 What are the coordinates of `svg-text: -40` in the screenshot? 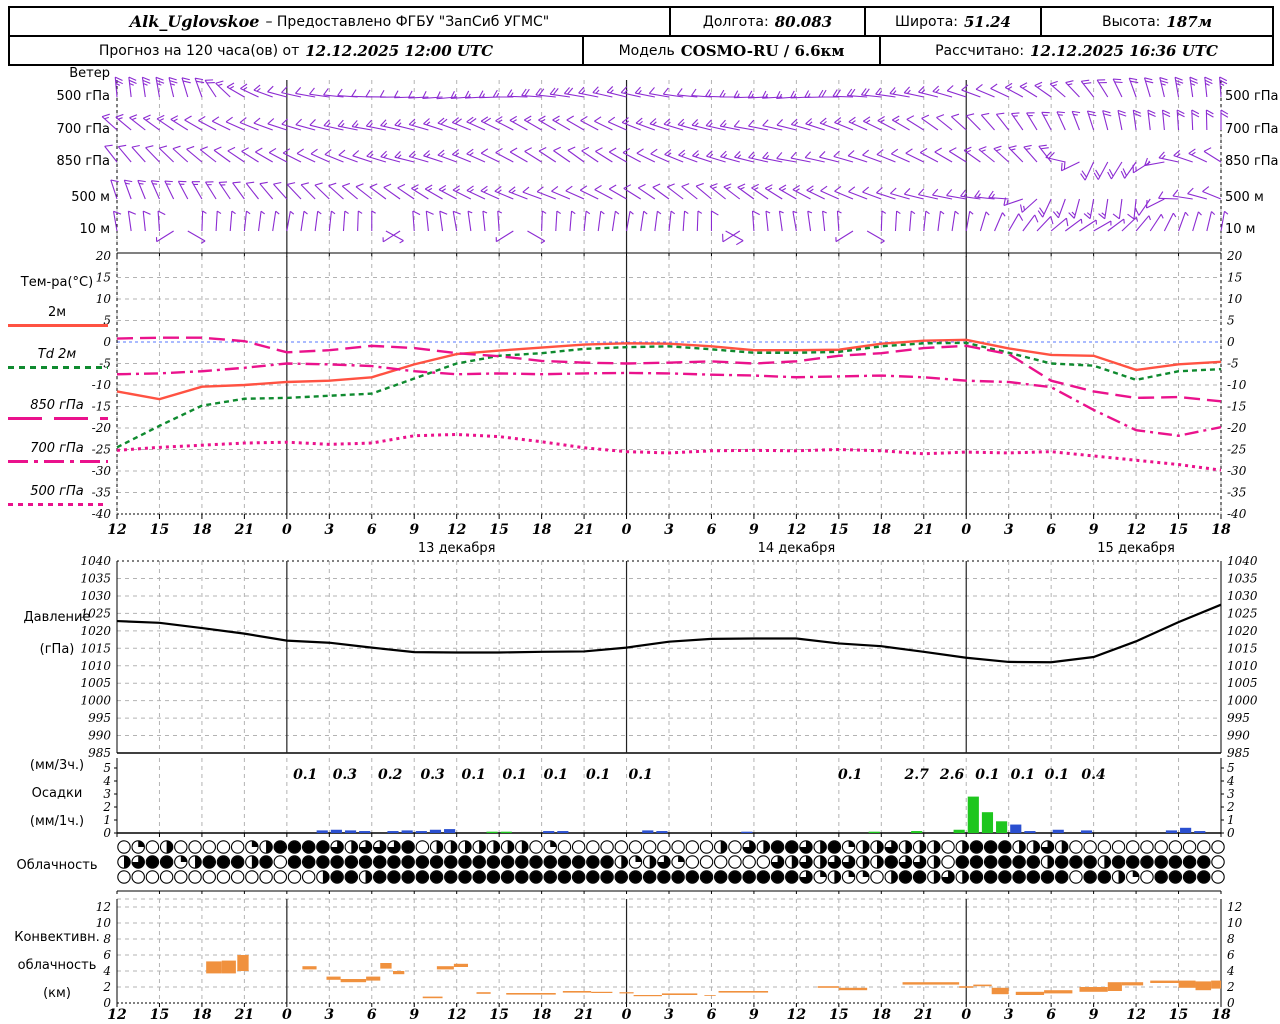 It's located at (1237, 514).